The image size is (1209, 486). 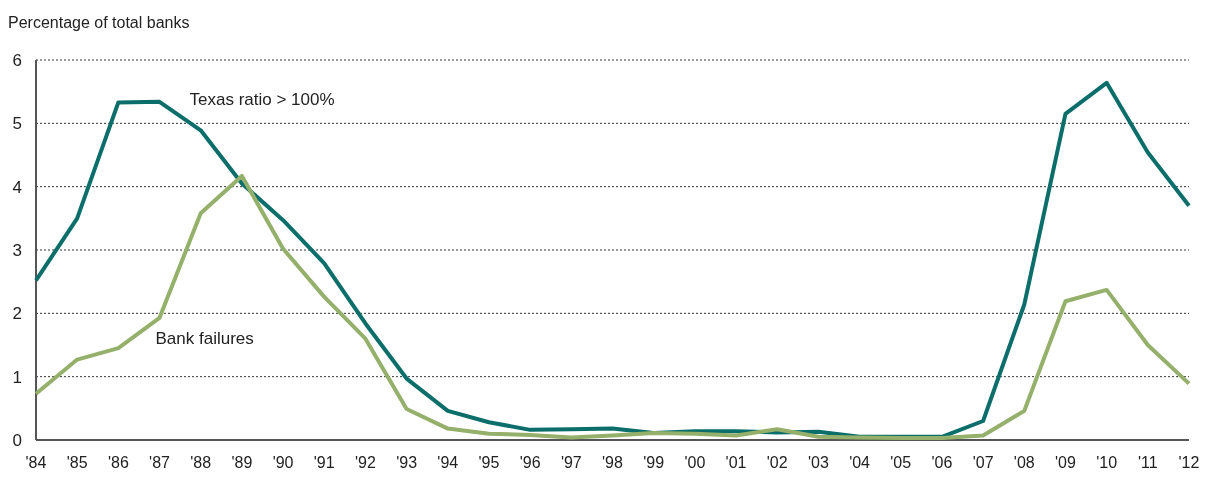 What do you see at coordinates (324, 462) in the screenshot?
I see `x-tick-label: '91` at bounding box center [324, 462].